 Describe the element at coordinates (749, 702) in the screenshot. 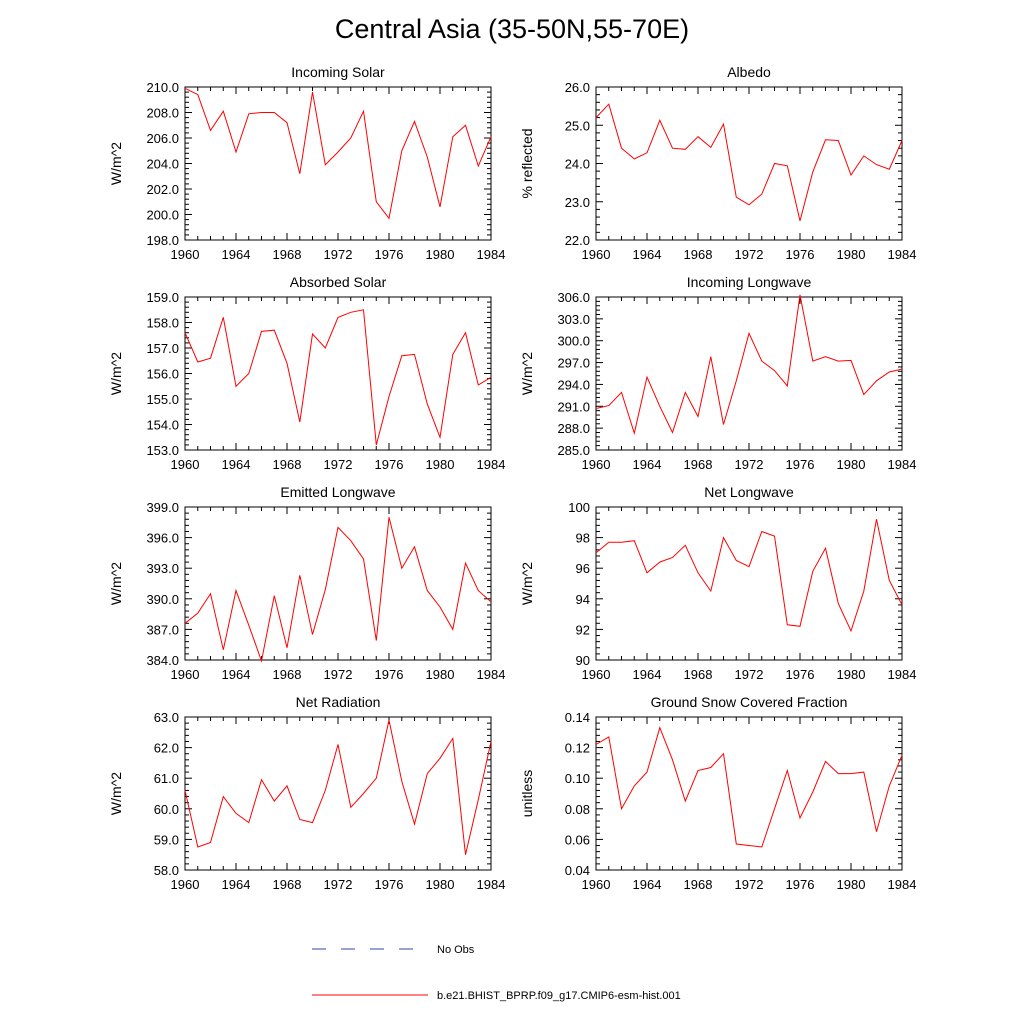

I see `panel-title: Ground Snow Covered Fraction` at that location.